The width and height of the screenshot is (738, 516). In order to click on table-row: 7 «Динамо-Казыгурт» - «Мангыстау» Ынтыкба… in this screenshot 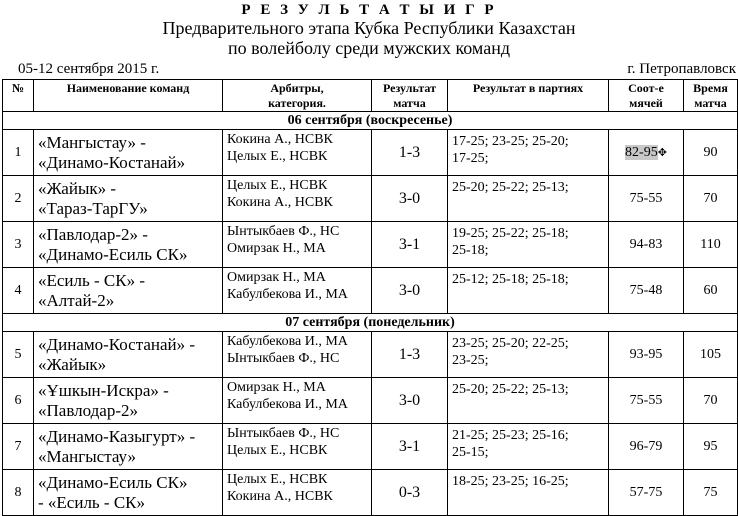, I will do `click(370, 446)`.